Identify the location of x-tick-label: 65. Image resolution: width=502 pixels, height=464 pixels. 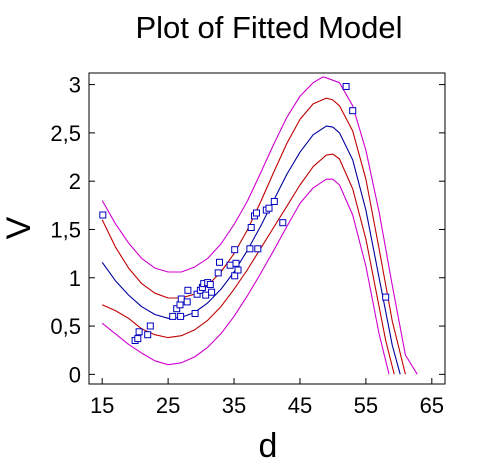
(432, 405).